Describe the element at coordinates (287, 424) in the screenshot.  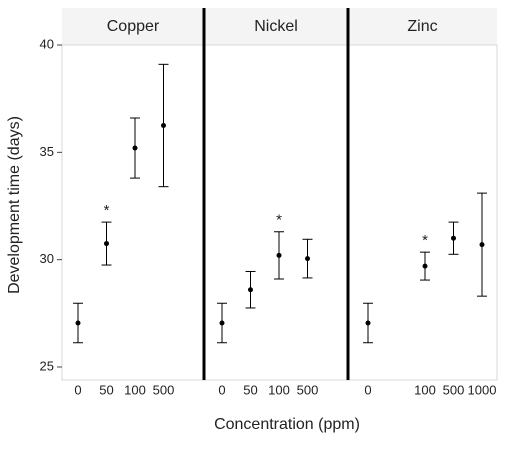
I see `x-axis-title: Concentration (ppm)` at that location.